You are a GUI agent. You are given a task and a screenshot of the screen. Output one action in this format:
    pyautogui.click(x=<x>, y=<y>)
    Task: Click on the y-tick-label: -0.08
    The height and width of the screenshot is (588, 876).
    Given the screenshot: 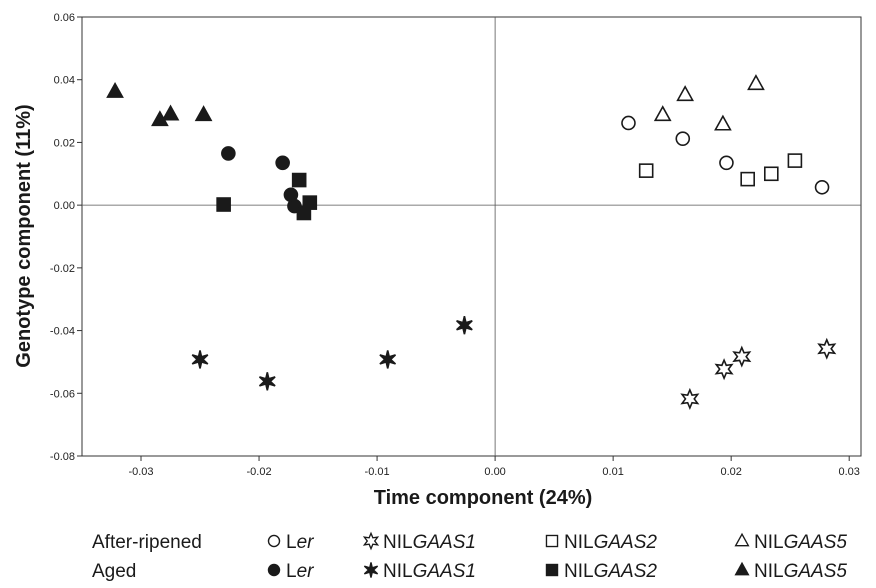 What is the action you would take?
    pyautogui.click(x=62, y=457)
    